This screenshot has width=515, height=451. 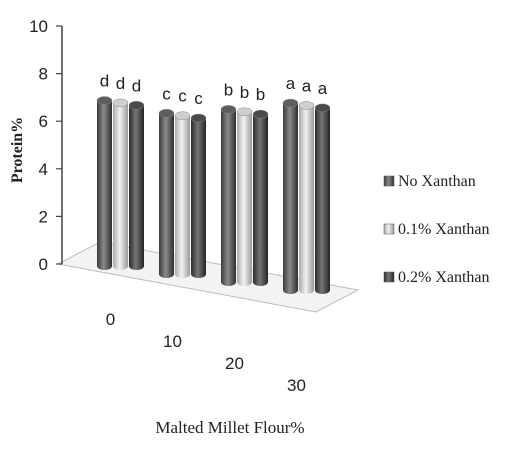 I want to click on legend-label: 0.2% Xanthan, so click(x=444, y=277).